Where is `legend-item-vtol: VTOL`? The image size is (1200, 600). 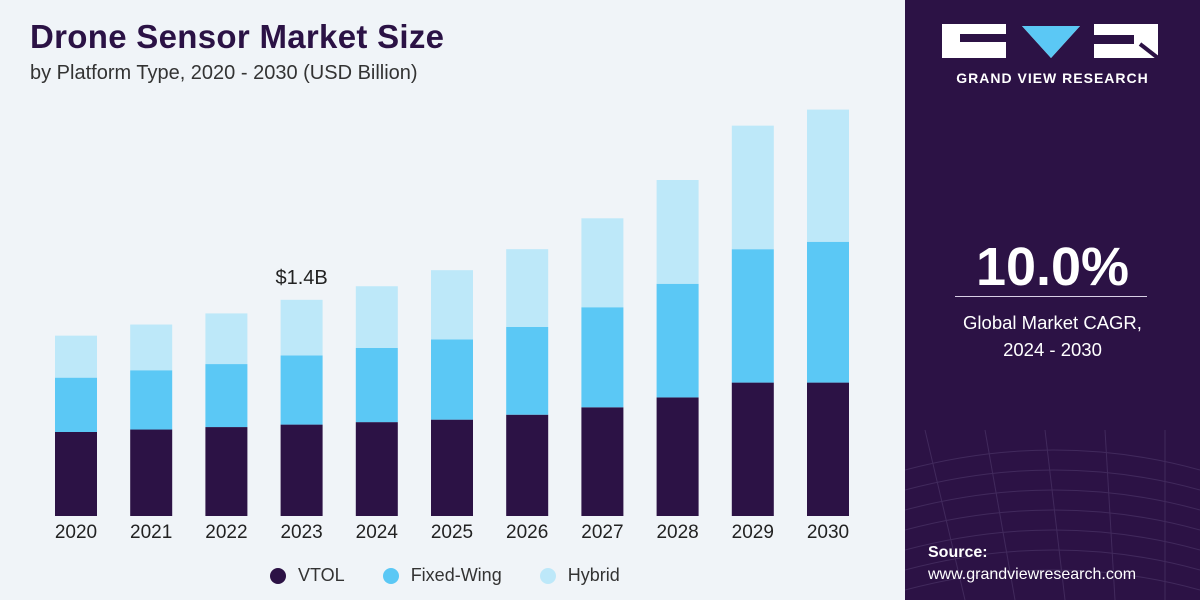 legend-item-vtol: VTOL is located at coordinates (307, 575).